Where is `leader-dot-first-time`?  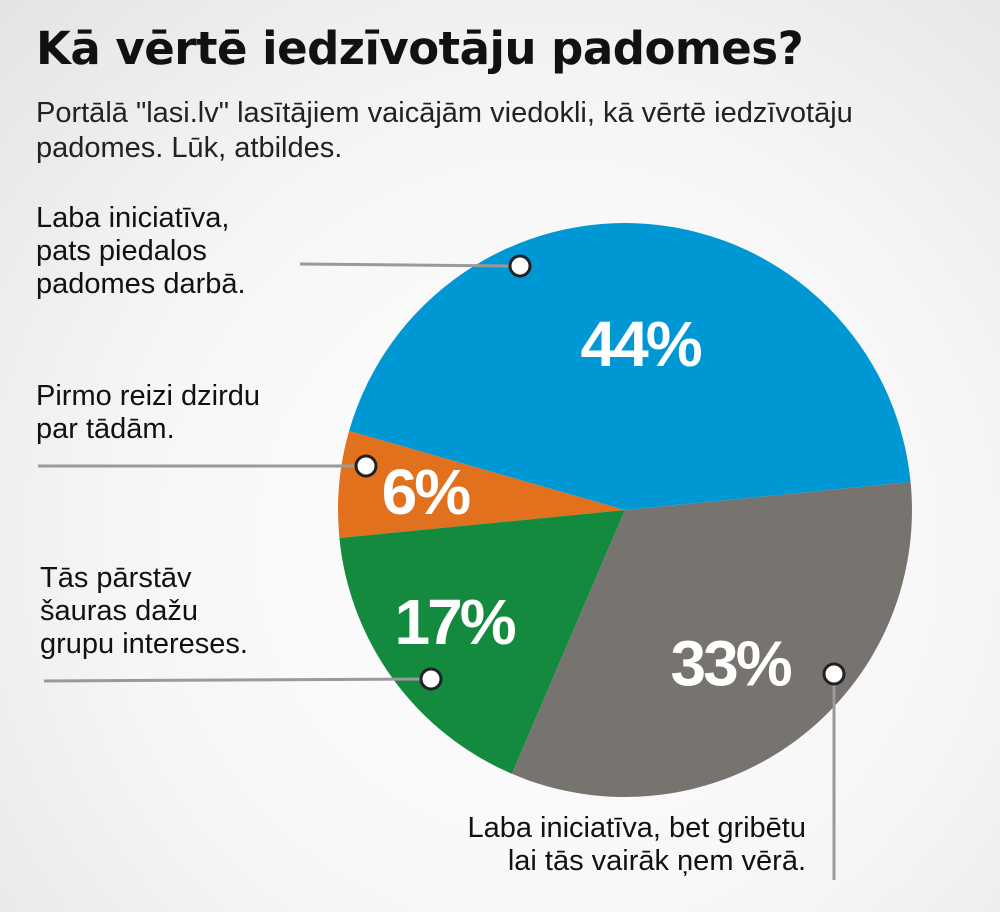
leader-dot-first-time is located at coordinates (366, 466).